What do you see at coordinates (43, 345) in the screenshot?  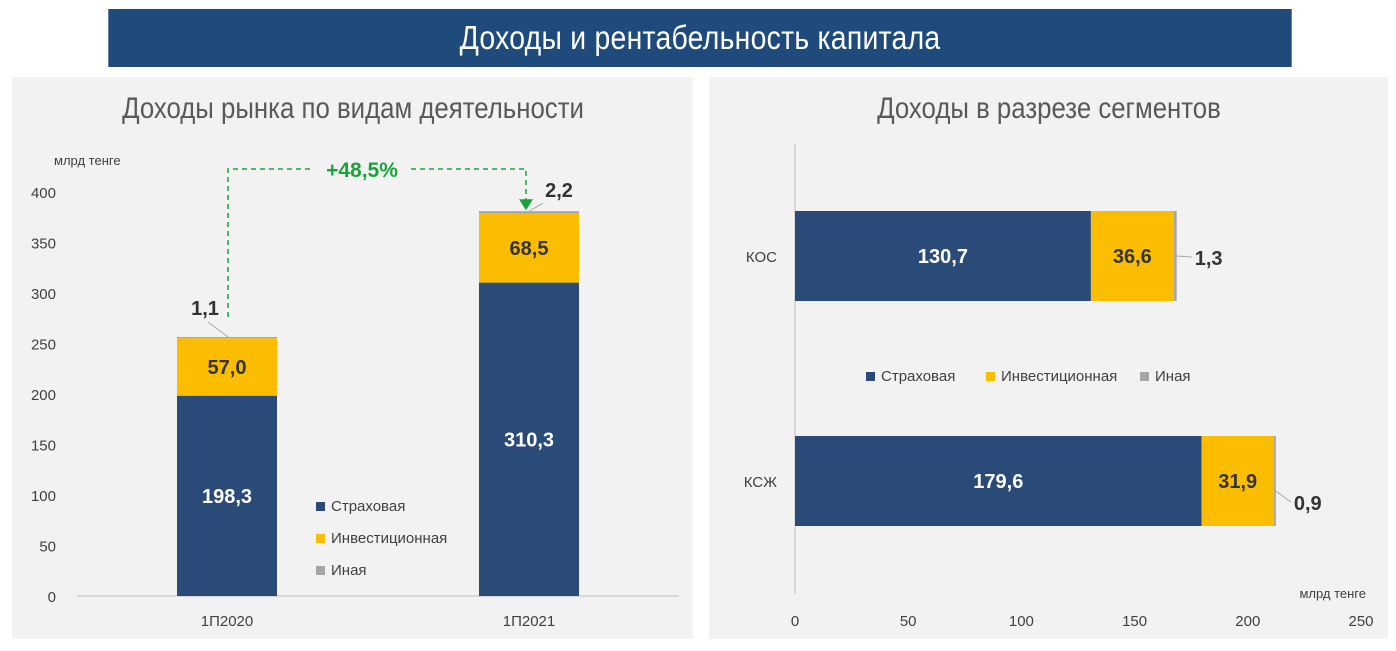 I see `y-tick-label: 250` at bounding box center [43, 345].